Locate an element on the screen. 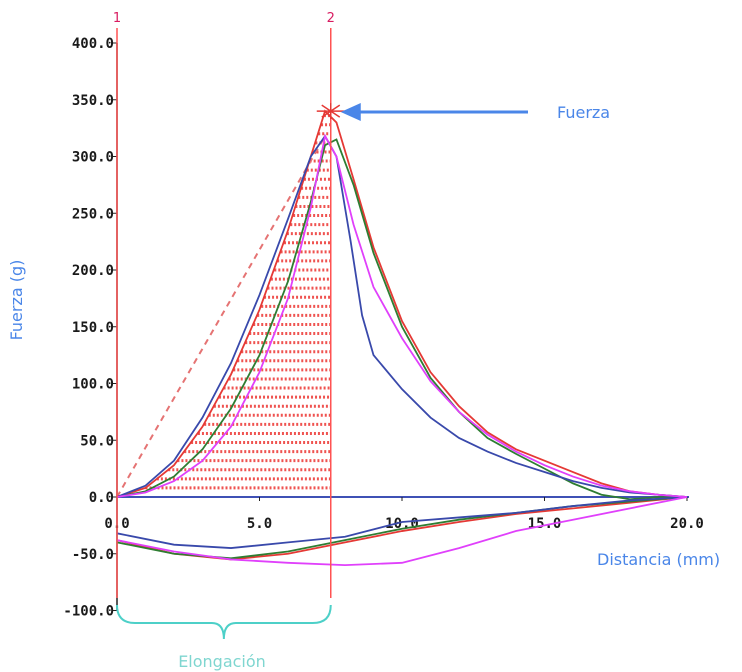 This screenshot has width=742, height=672. marker-label-2: 2 is located at coordinates (331, 18).